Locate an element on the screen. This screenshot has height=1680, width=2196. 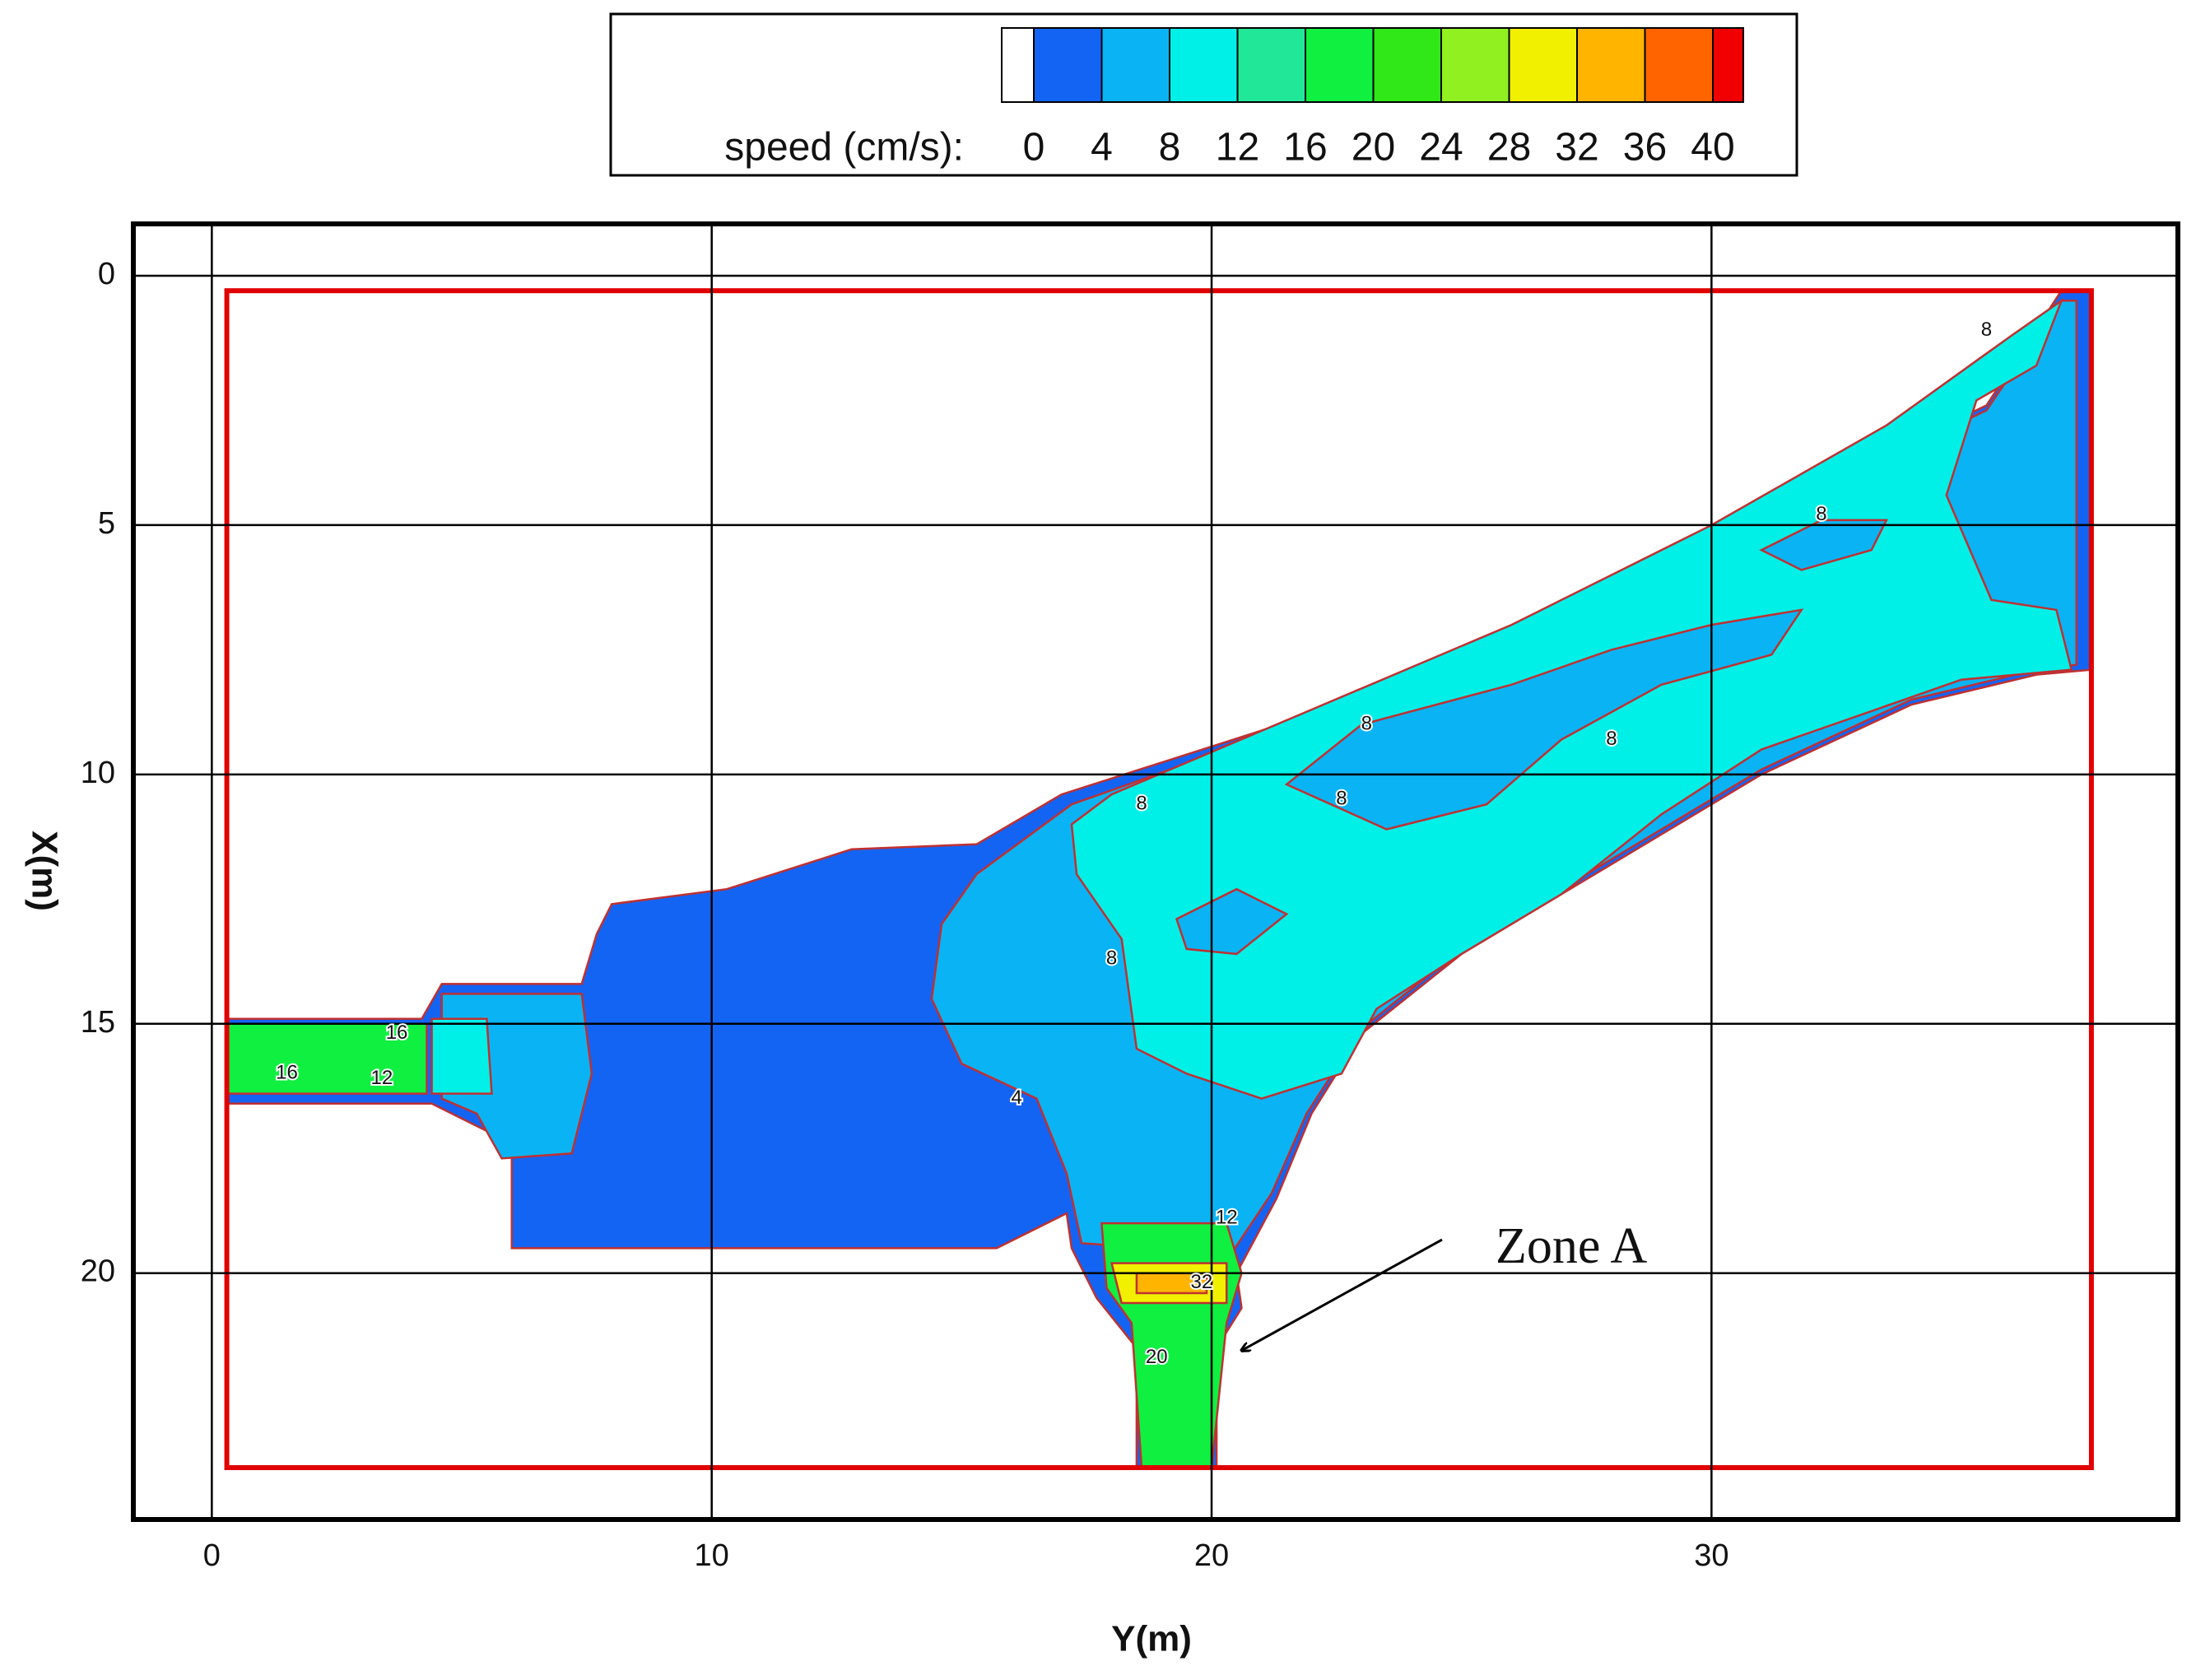
y-tick-label: 15 is located at coordinates (98, 1022).